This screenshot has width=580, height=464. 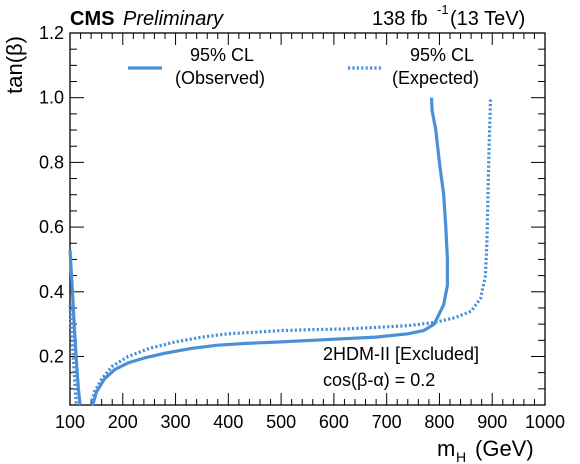 I want to click on y-tick-label: 0.2, so click(x=51, y=356).